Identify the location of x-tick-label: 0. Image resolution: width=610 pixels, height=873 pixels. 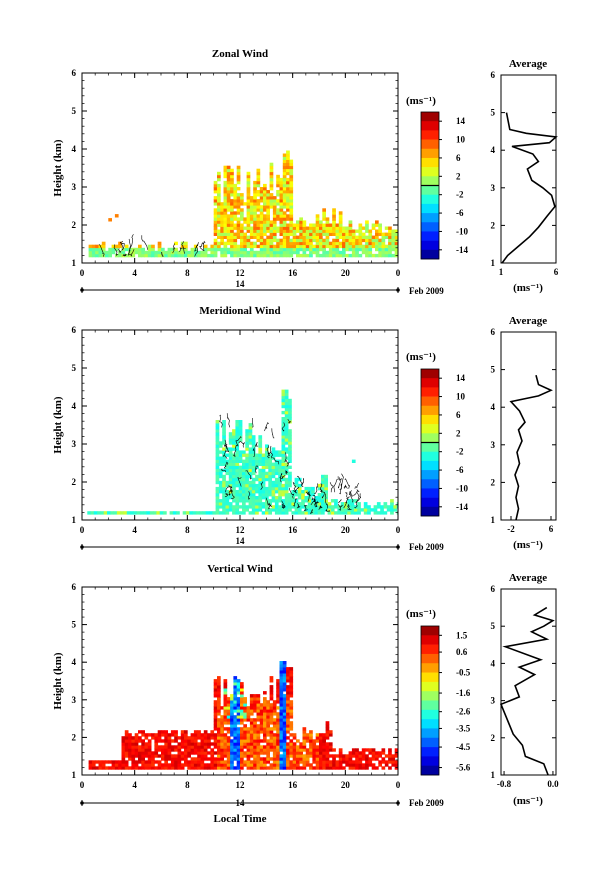
(398, 530).